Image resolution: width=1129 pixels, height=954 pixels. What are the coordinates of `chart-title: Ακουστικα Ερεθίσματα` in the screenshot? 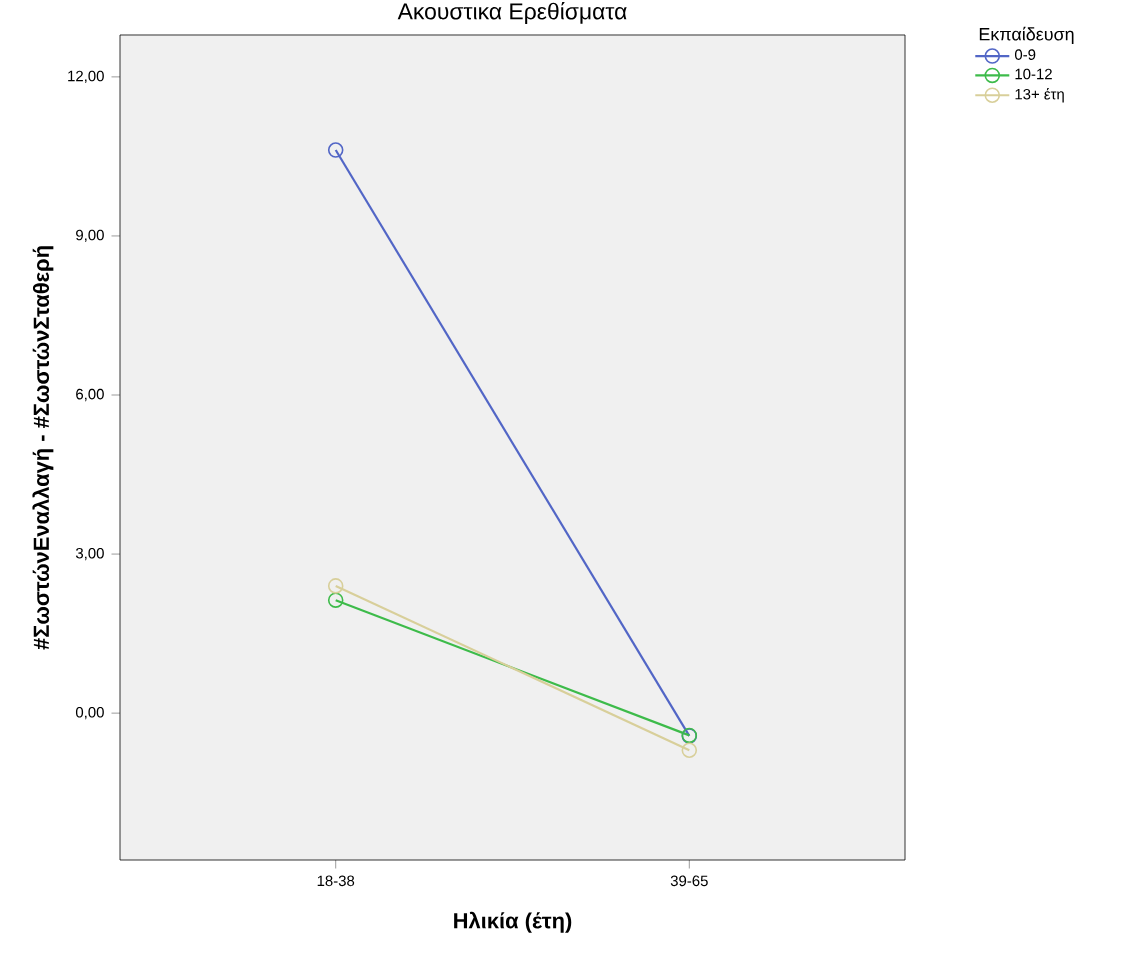 It's located at (512, 12).